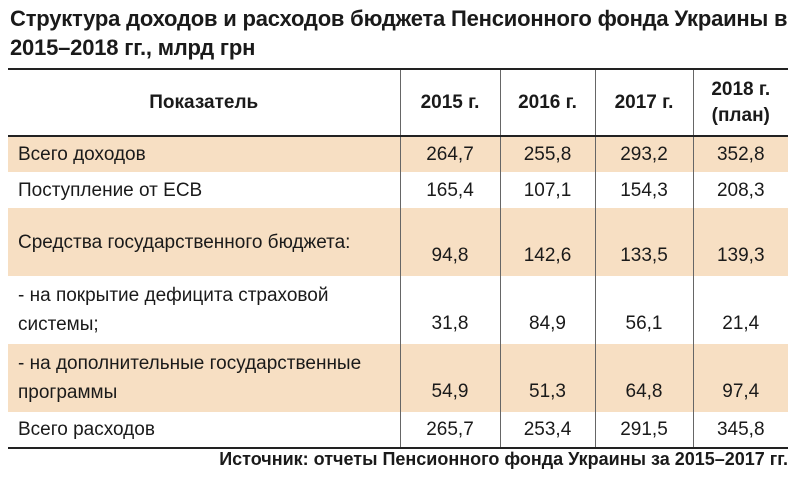 The height and width of the screenshot is (479, 800). I want to click on cell-value: 21,4, so click(740, 310).